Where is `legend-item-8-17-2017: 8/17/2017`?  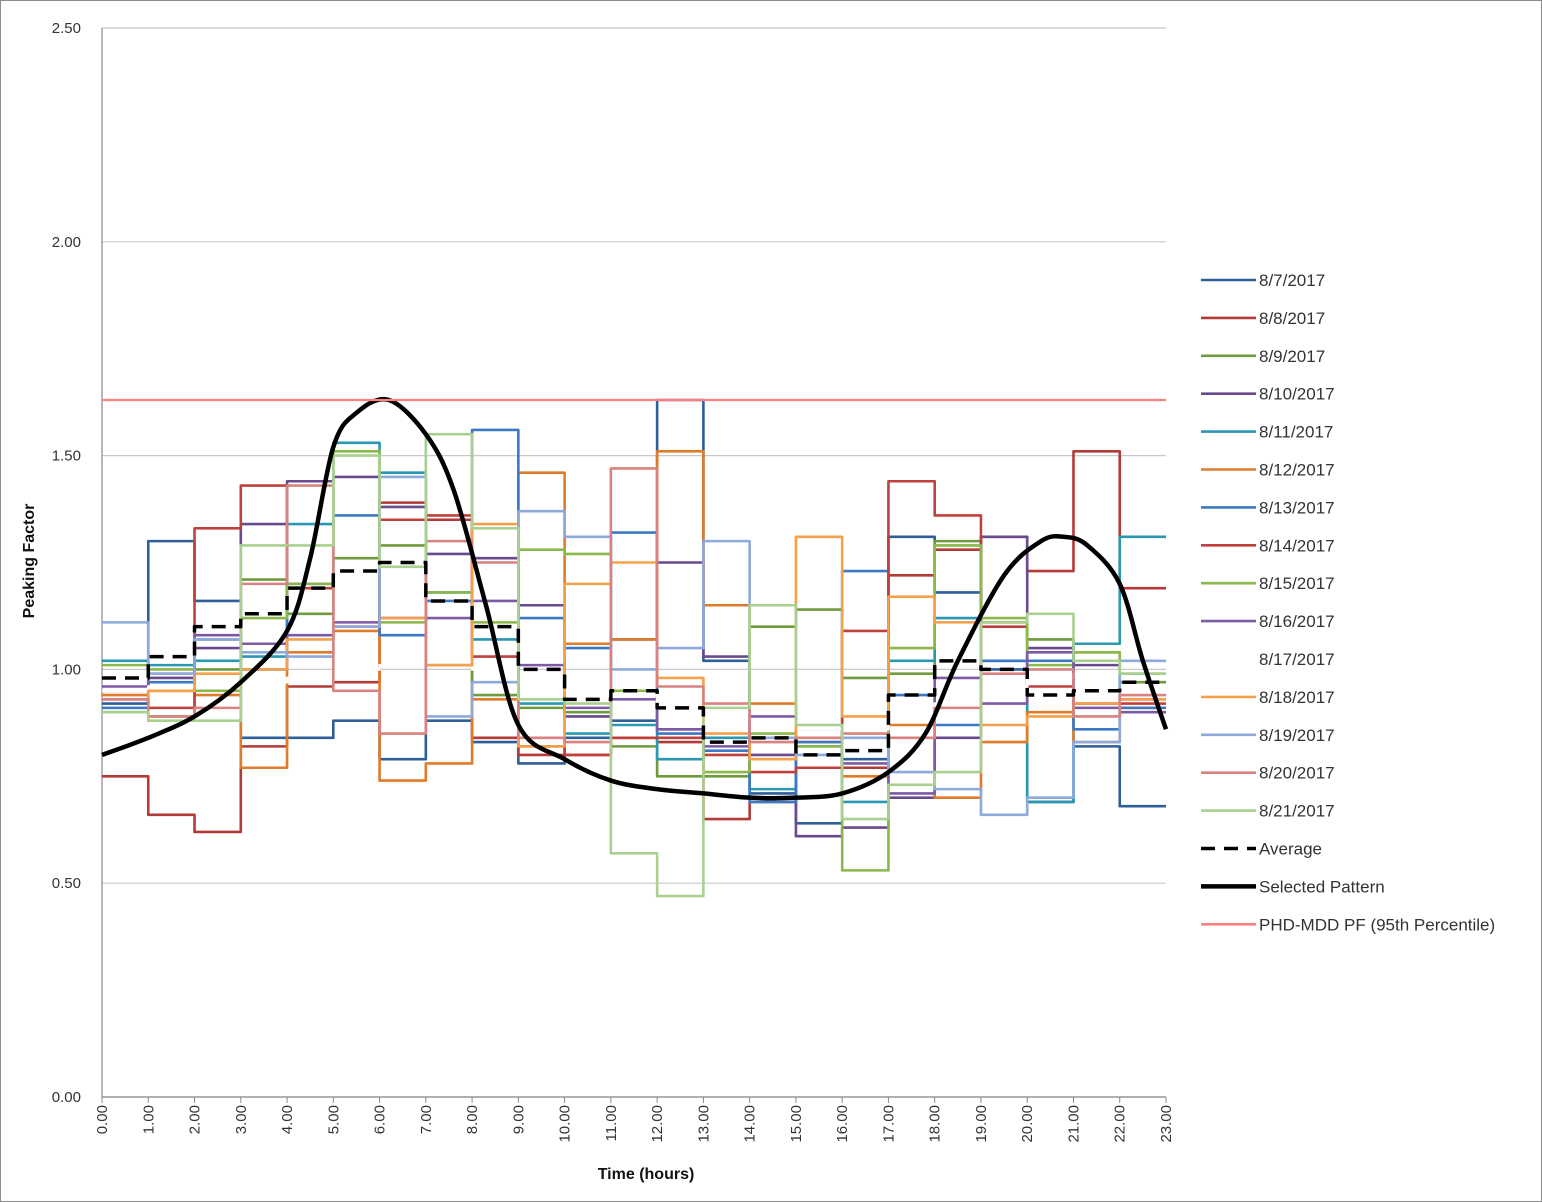 legend-item-8-17-2017: 8/17/2017 is located at coordinates (1268, 659).